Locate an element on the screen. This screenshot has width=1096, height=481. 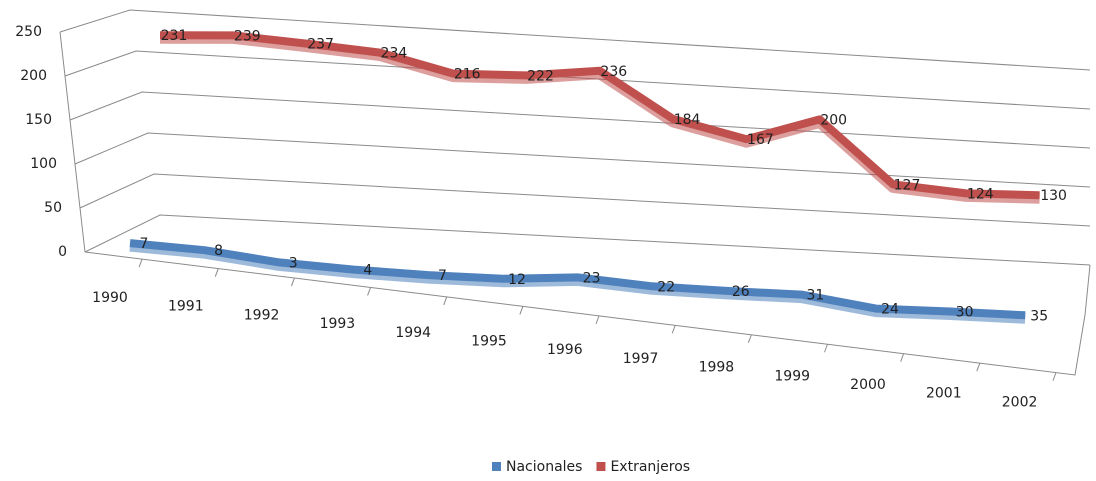
data-label: 216 is located at coordinates (467, 75).